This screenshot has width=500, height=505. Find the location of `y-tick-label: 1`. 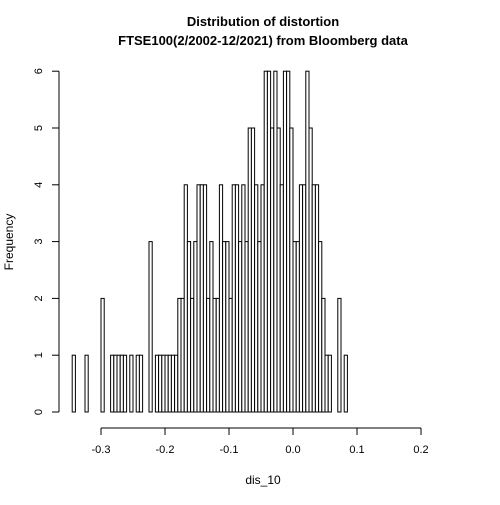

y-tick-label: 1 is located at coordinates (39, 355).